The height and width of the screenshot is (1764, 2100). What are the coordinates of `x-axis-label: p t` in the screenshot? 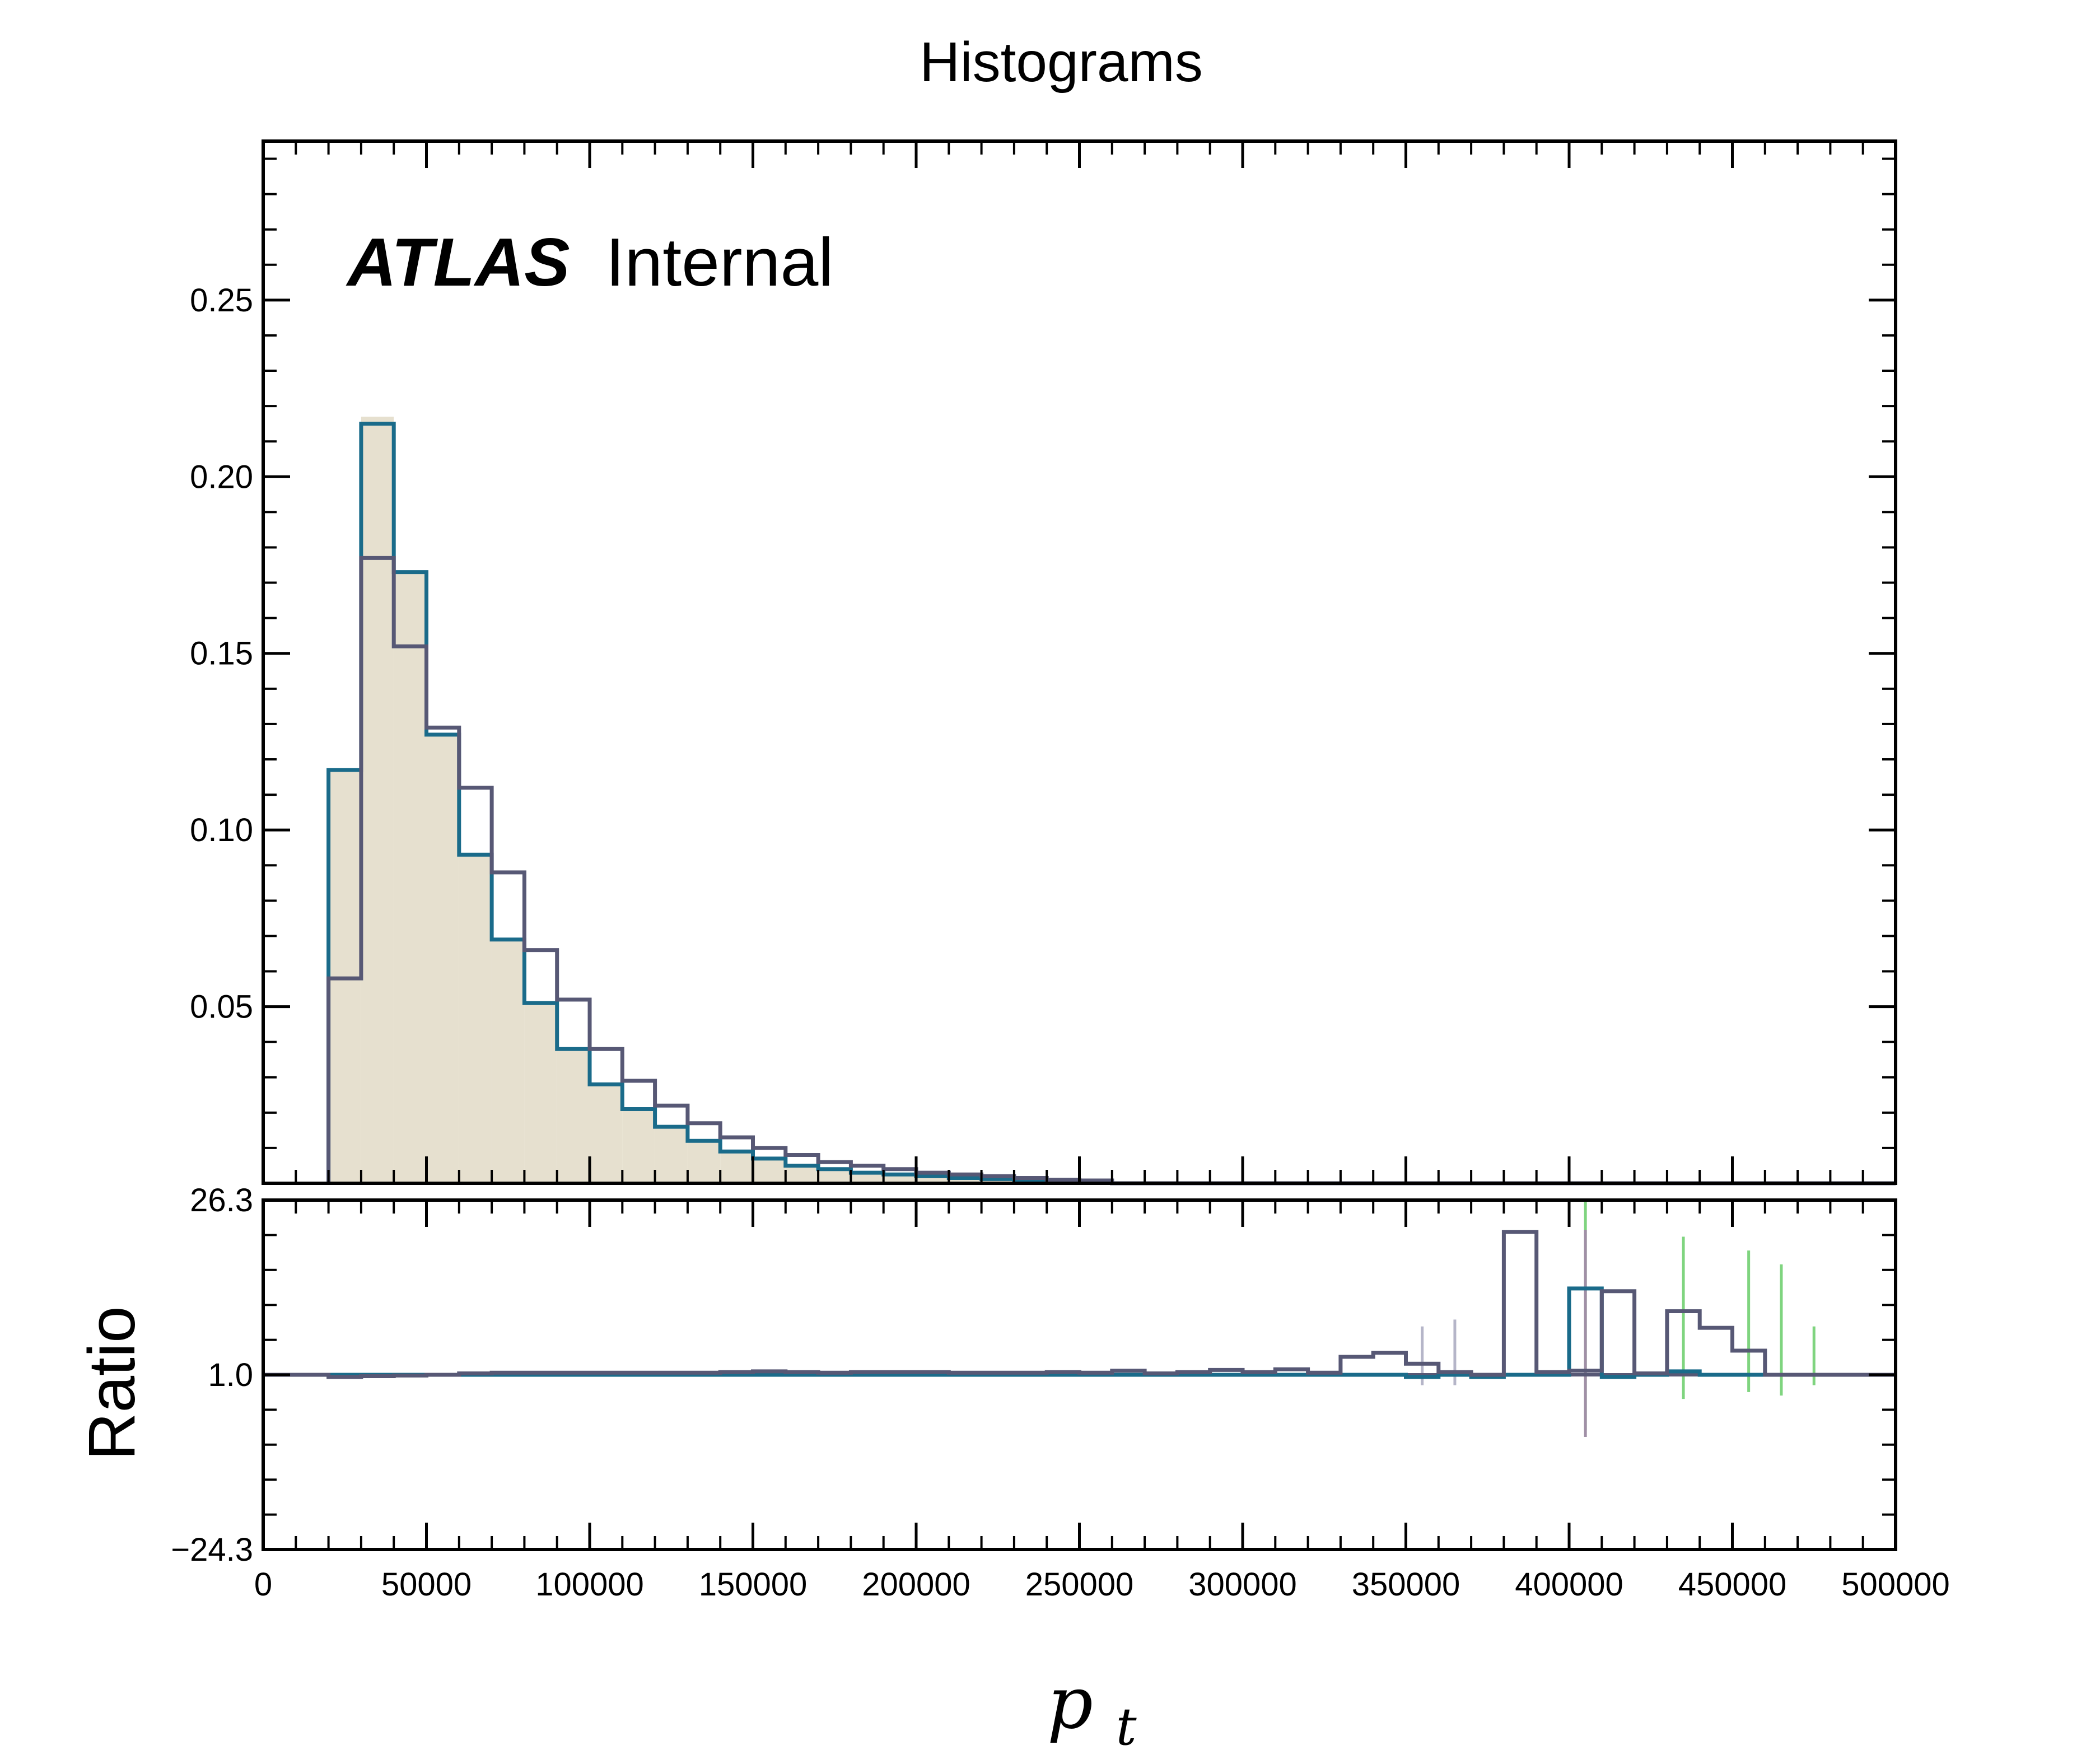 It's located at (1092, 1710).